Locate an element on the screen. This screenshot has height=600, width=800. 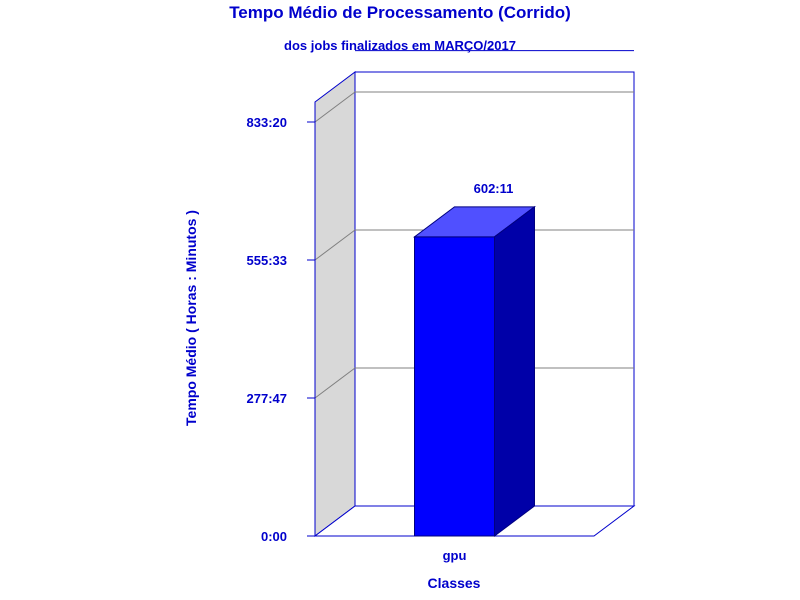
chart-title: Tempo Médio de Processamento (Corrido) is located at coordinates (400, 12).